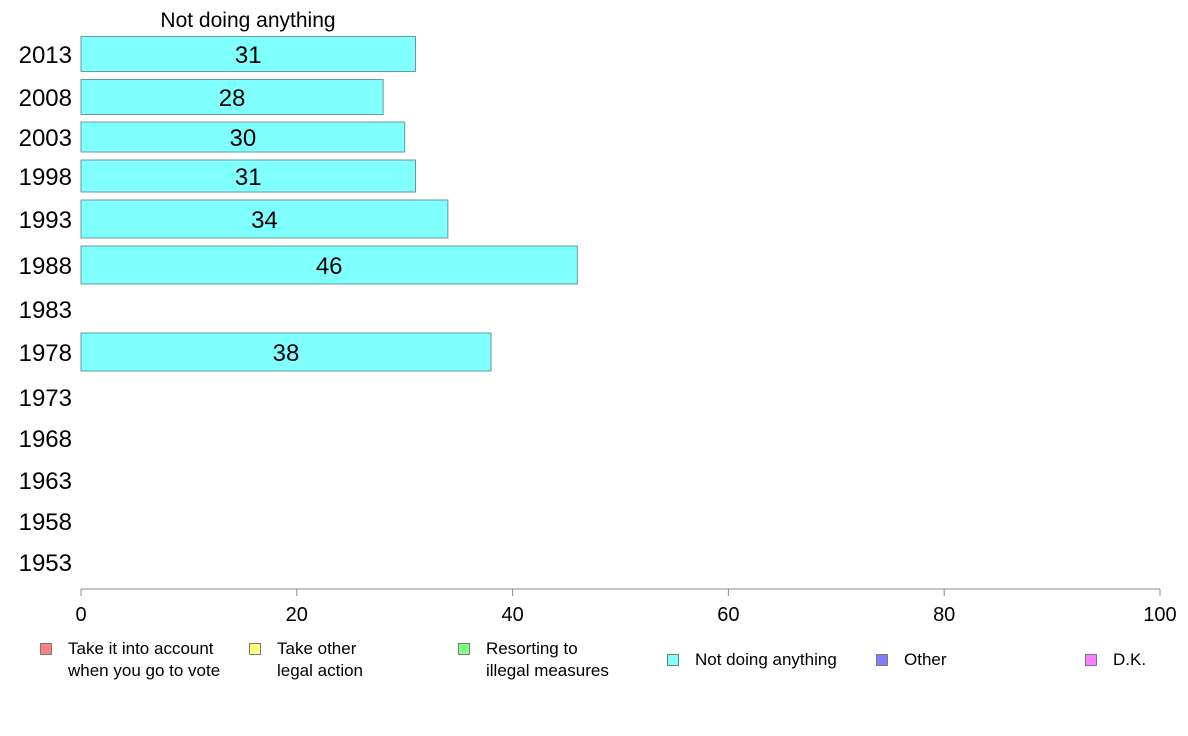  I want to click on legend-label: Take other legal action, so click(320, 659).